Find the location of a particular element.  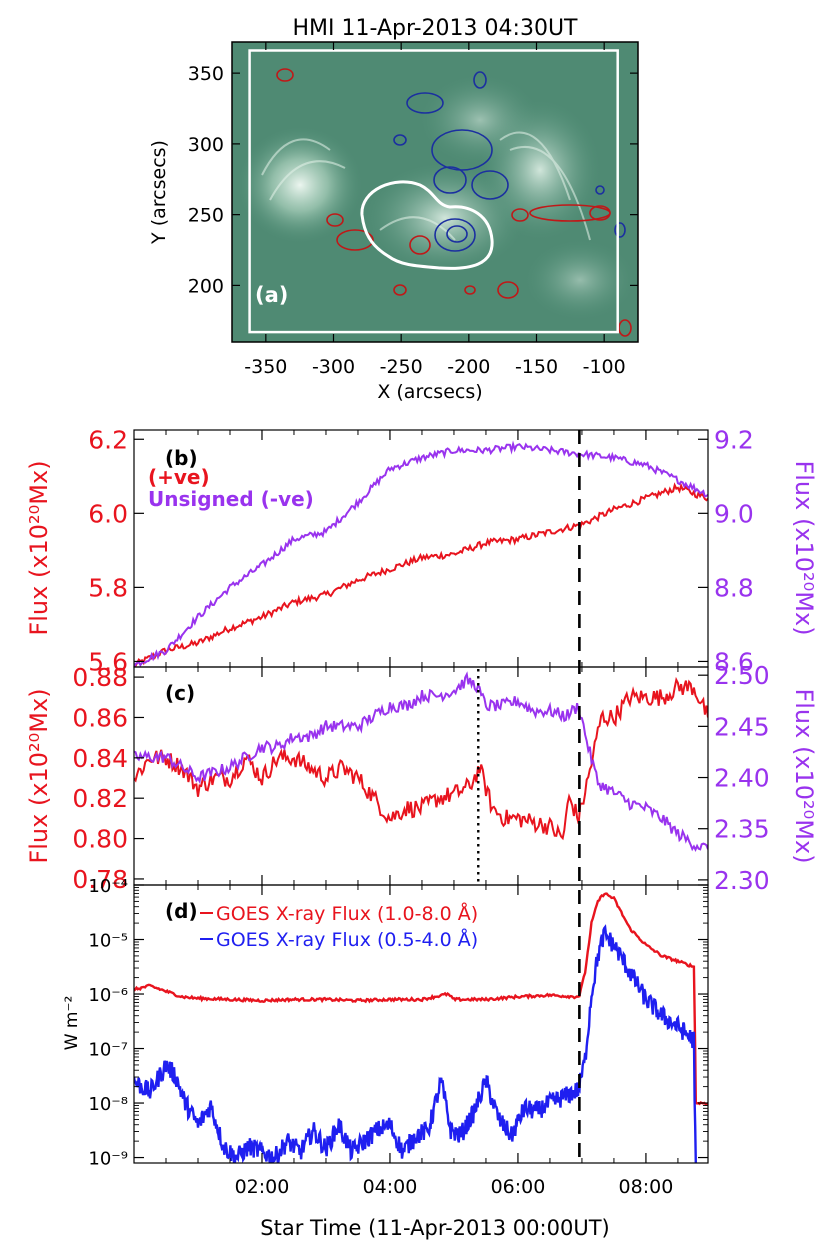

panel-a-loops is located at coordinates (426, 186).